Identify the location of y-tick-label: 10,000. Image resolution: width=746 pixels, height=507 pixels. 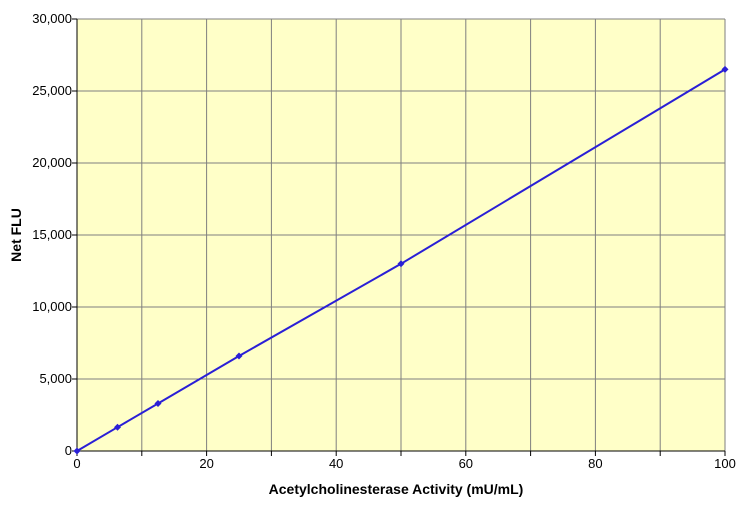
(52, 306).